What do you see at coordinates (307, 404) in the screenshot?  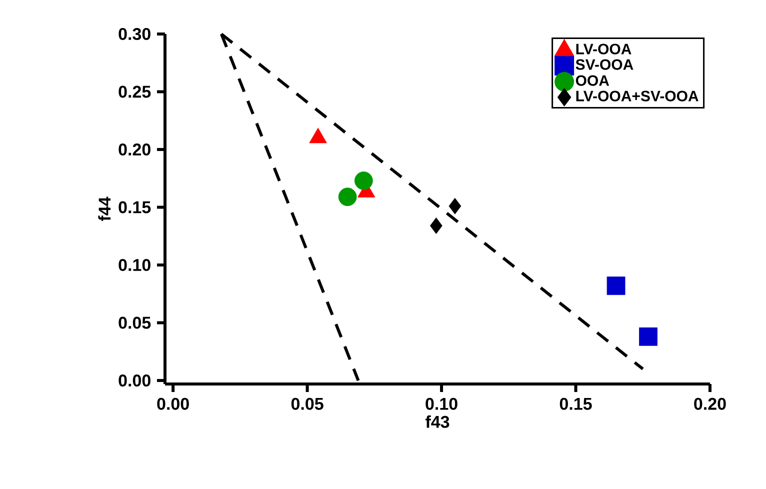 I see `x-tick-label: 0.05` at bounding box center [307, 404].